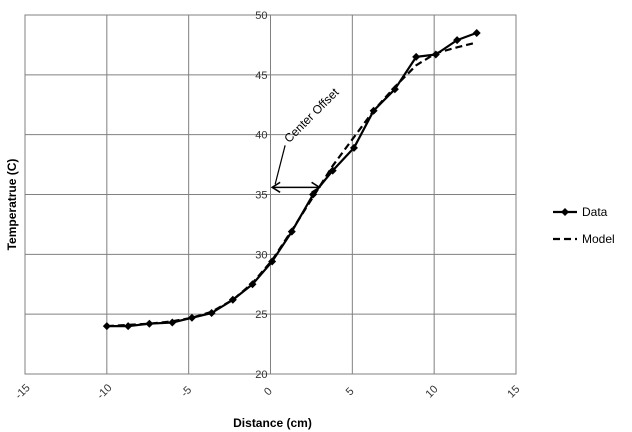  I want to click on y-tick-label: 40, so click(261, 136).